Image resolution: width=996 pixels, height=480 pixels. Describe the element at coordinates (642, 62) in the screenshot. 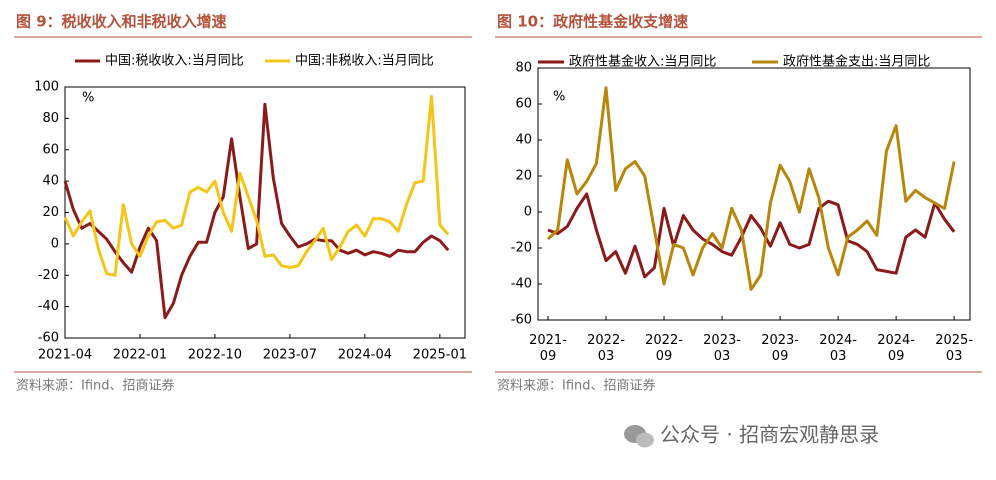

I see `legend-label: 政府性基金收入:当月同比` at that location.